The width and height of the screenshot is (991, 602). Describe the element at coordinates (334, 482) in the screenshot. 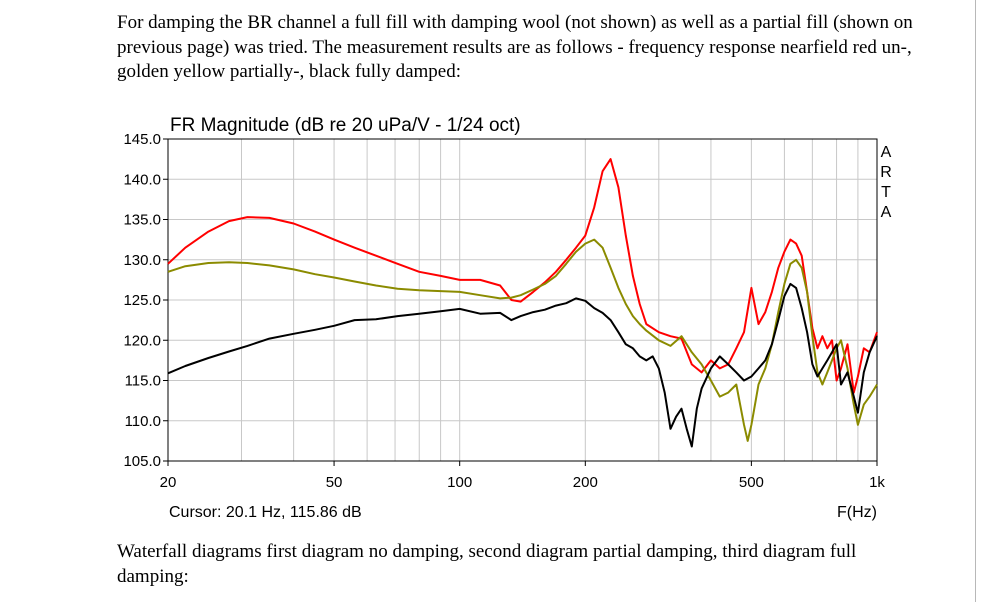

I see `x-tick-label: 50` at that location.